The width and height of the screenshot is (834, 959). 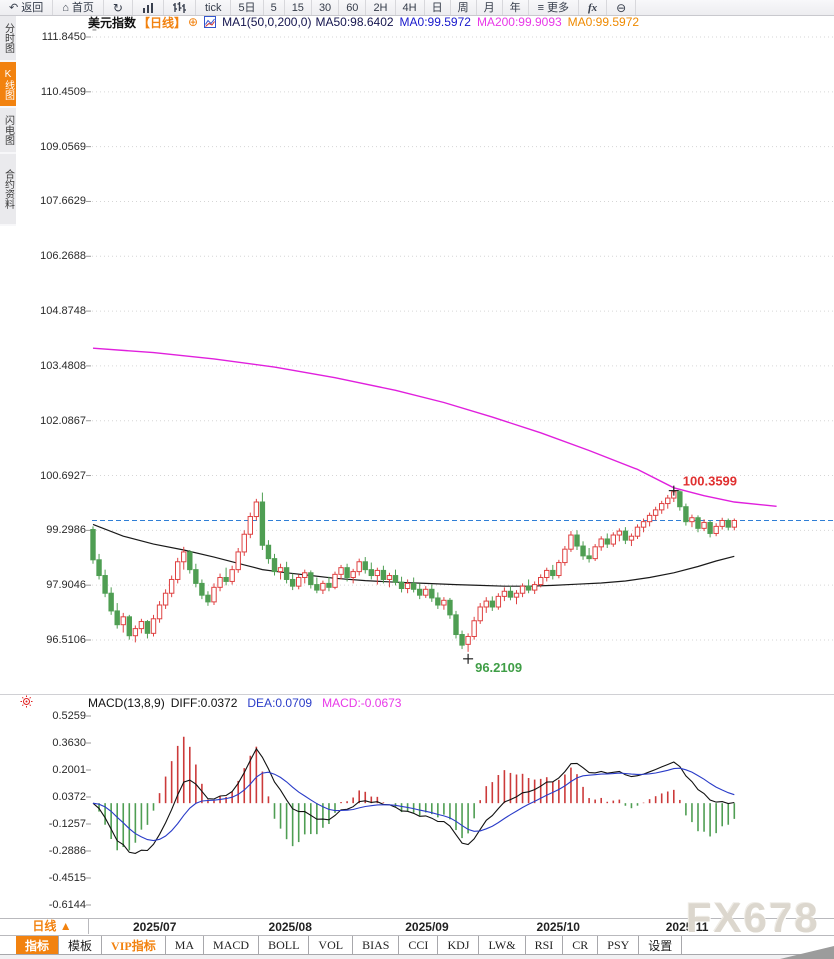 What do you see at coordinates (67, 824) in the screenshot?
I see `macd-y-axis-label: -0.1257` at bounding box center [67, 824].